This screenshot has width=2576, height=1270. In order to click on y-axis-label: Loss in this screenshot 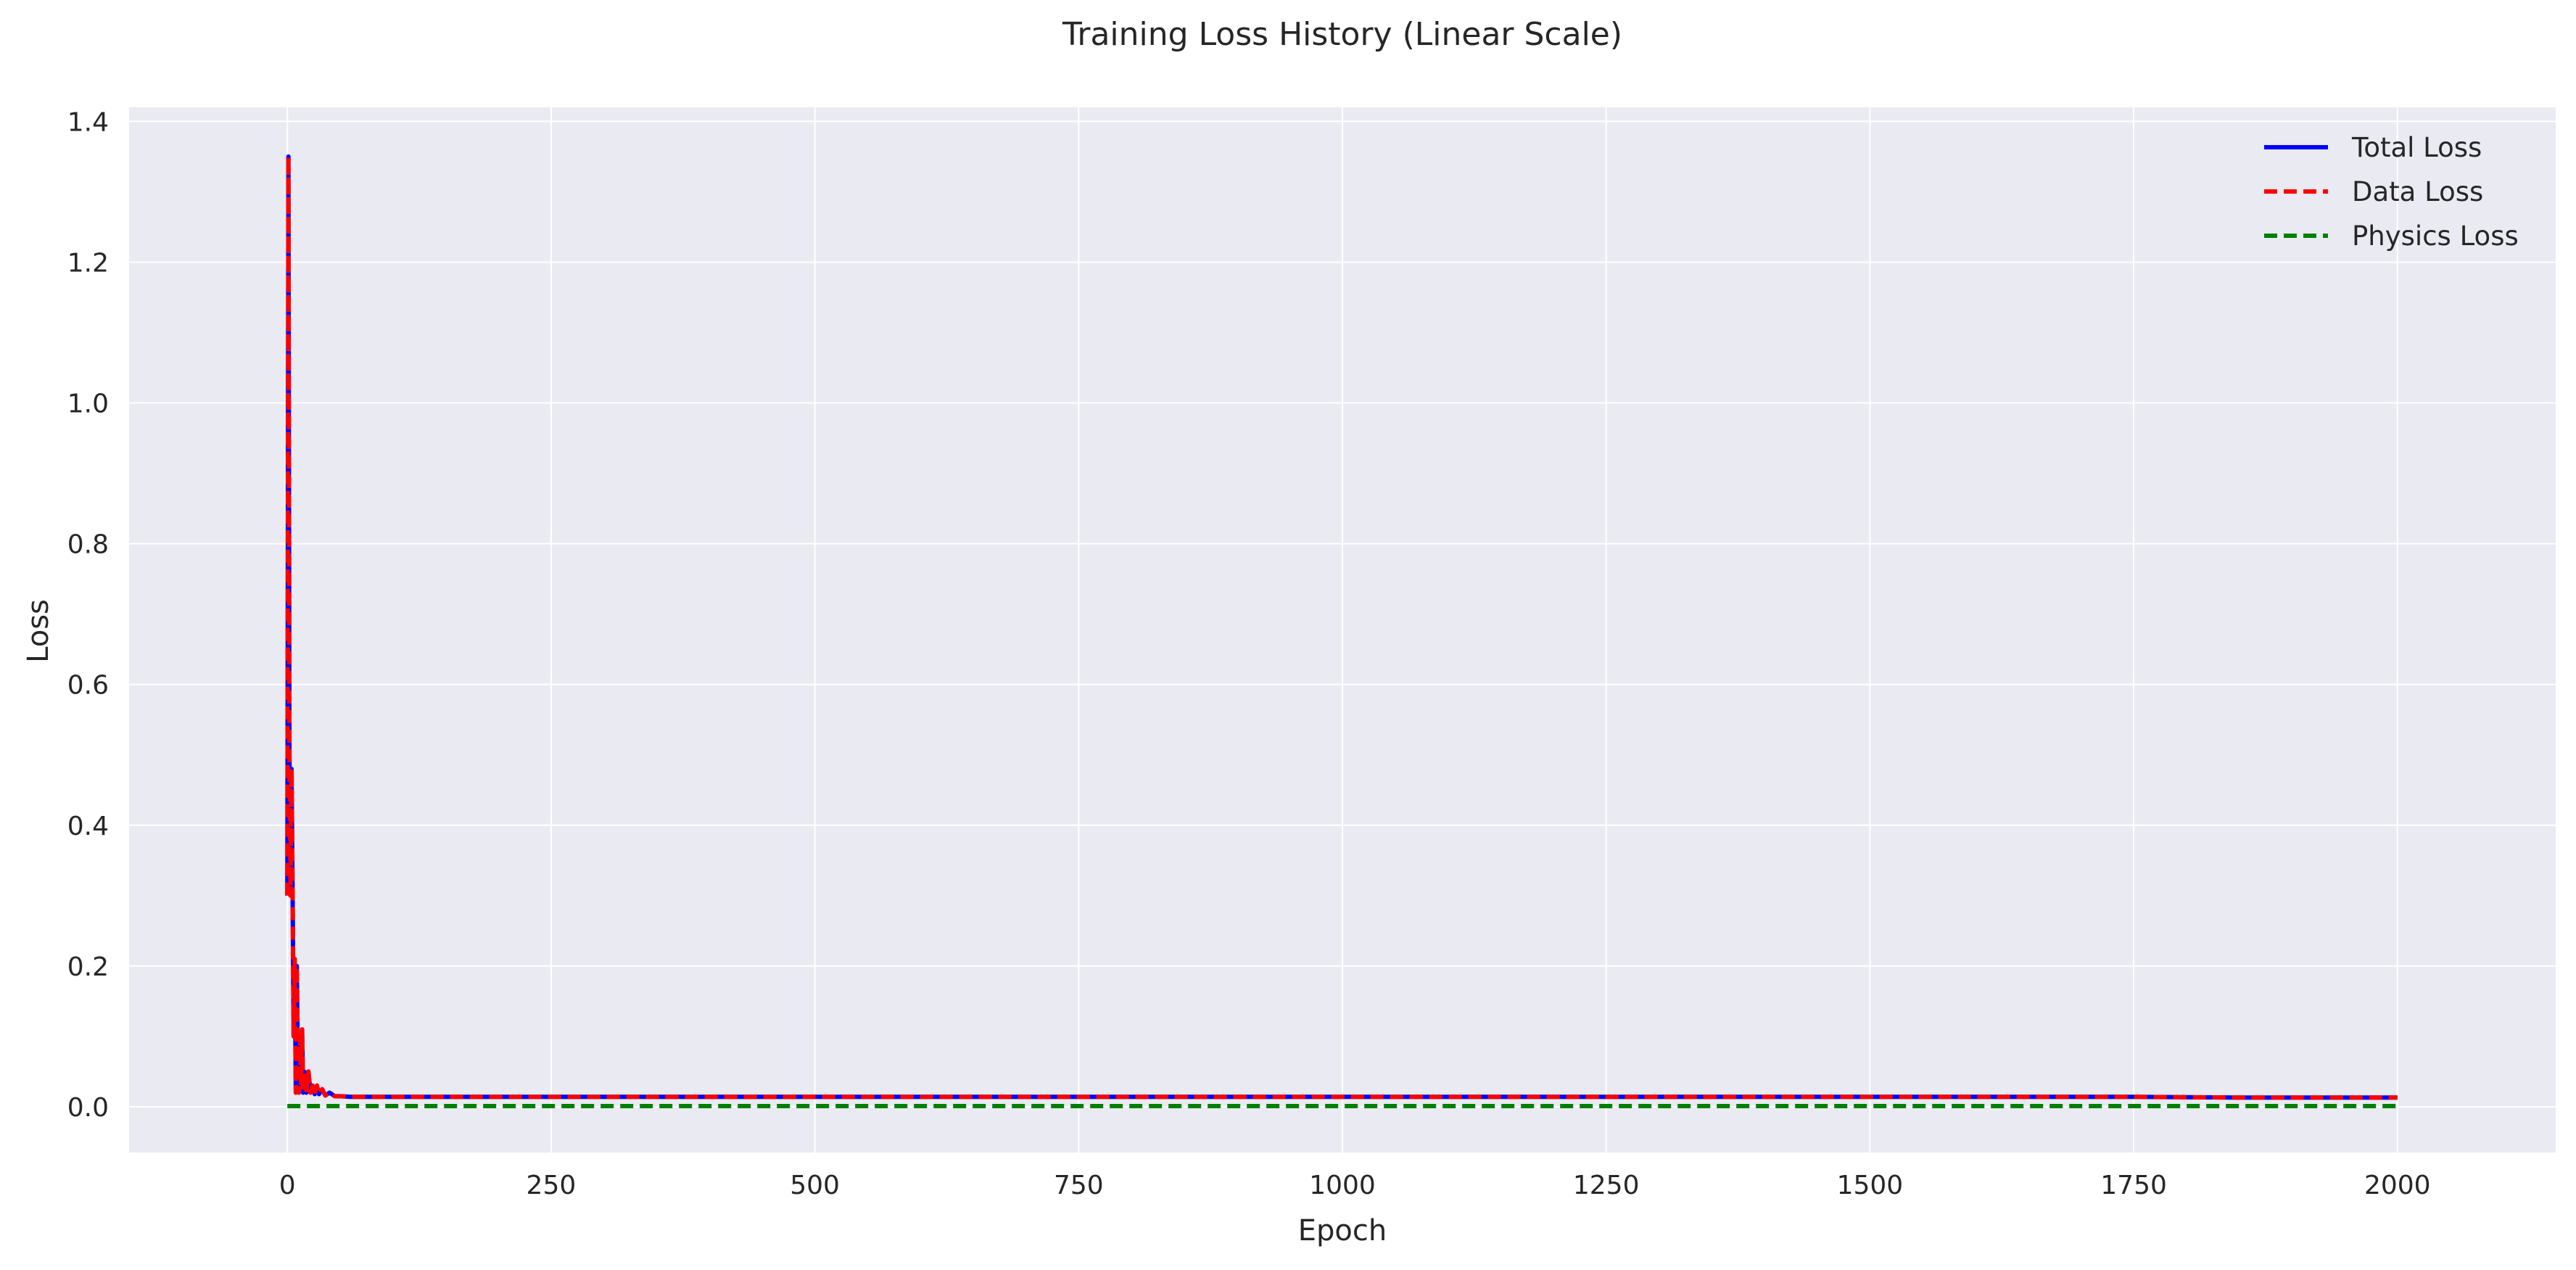, I will do `click(38, 631)`.